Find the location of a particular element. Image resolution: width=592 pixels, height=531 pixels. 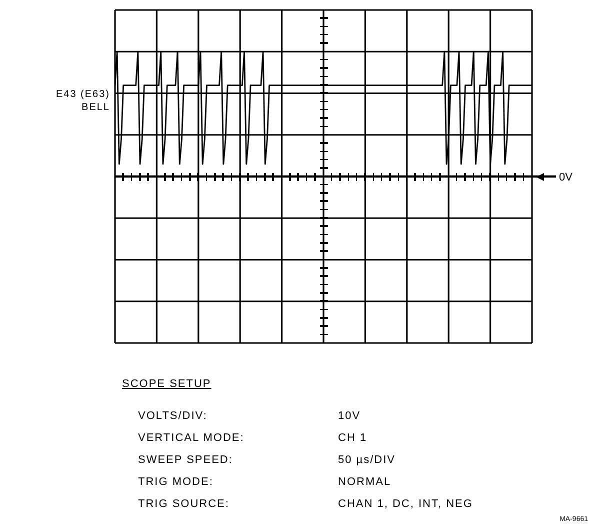

series-label: E43 (E63) BELL is located at coordinates (82, 101).